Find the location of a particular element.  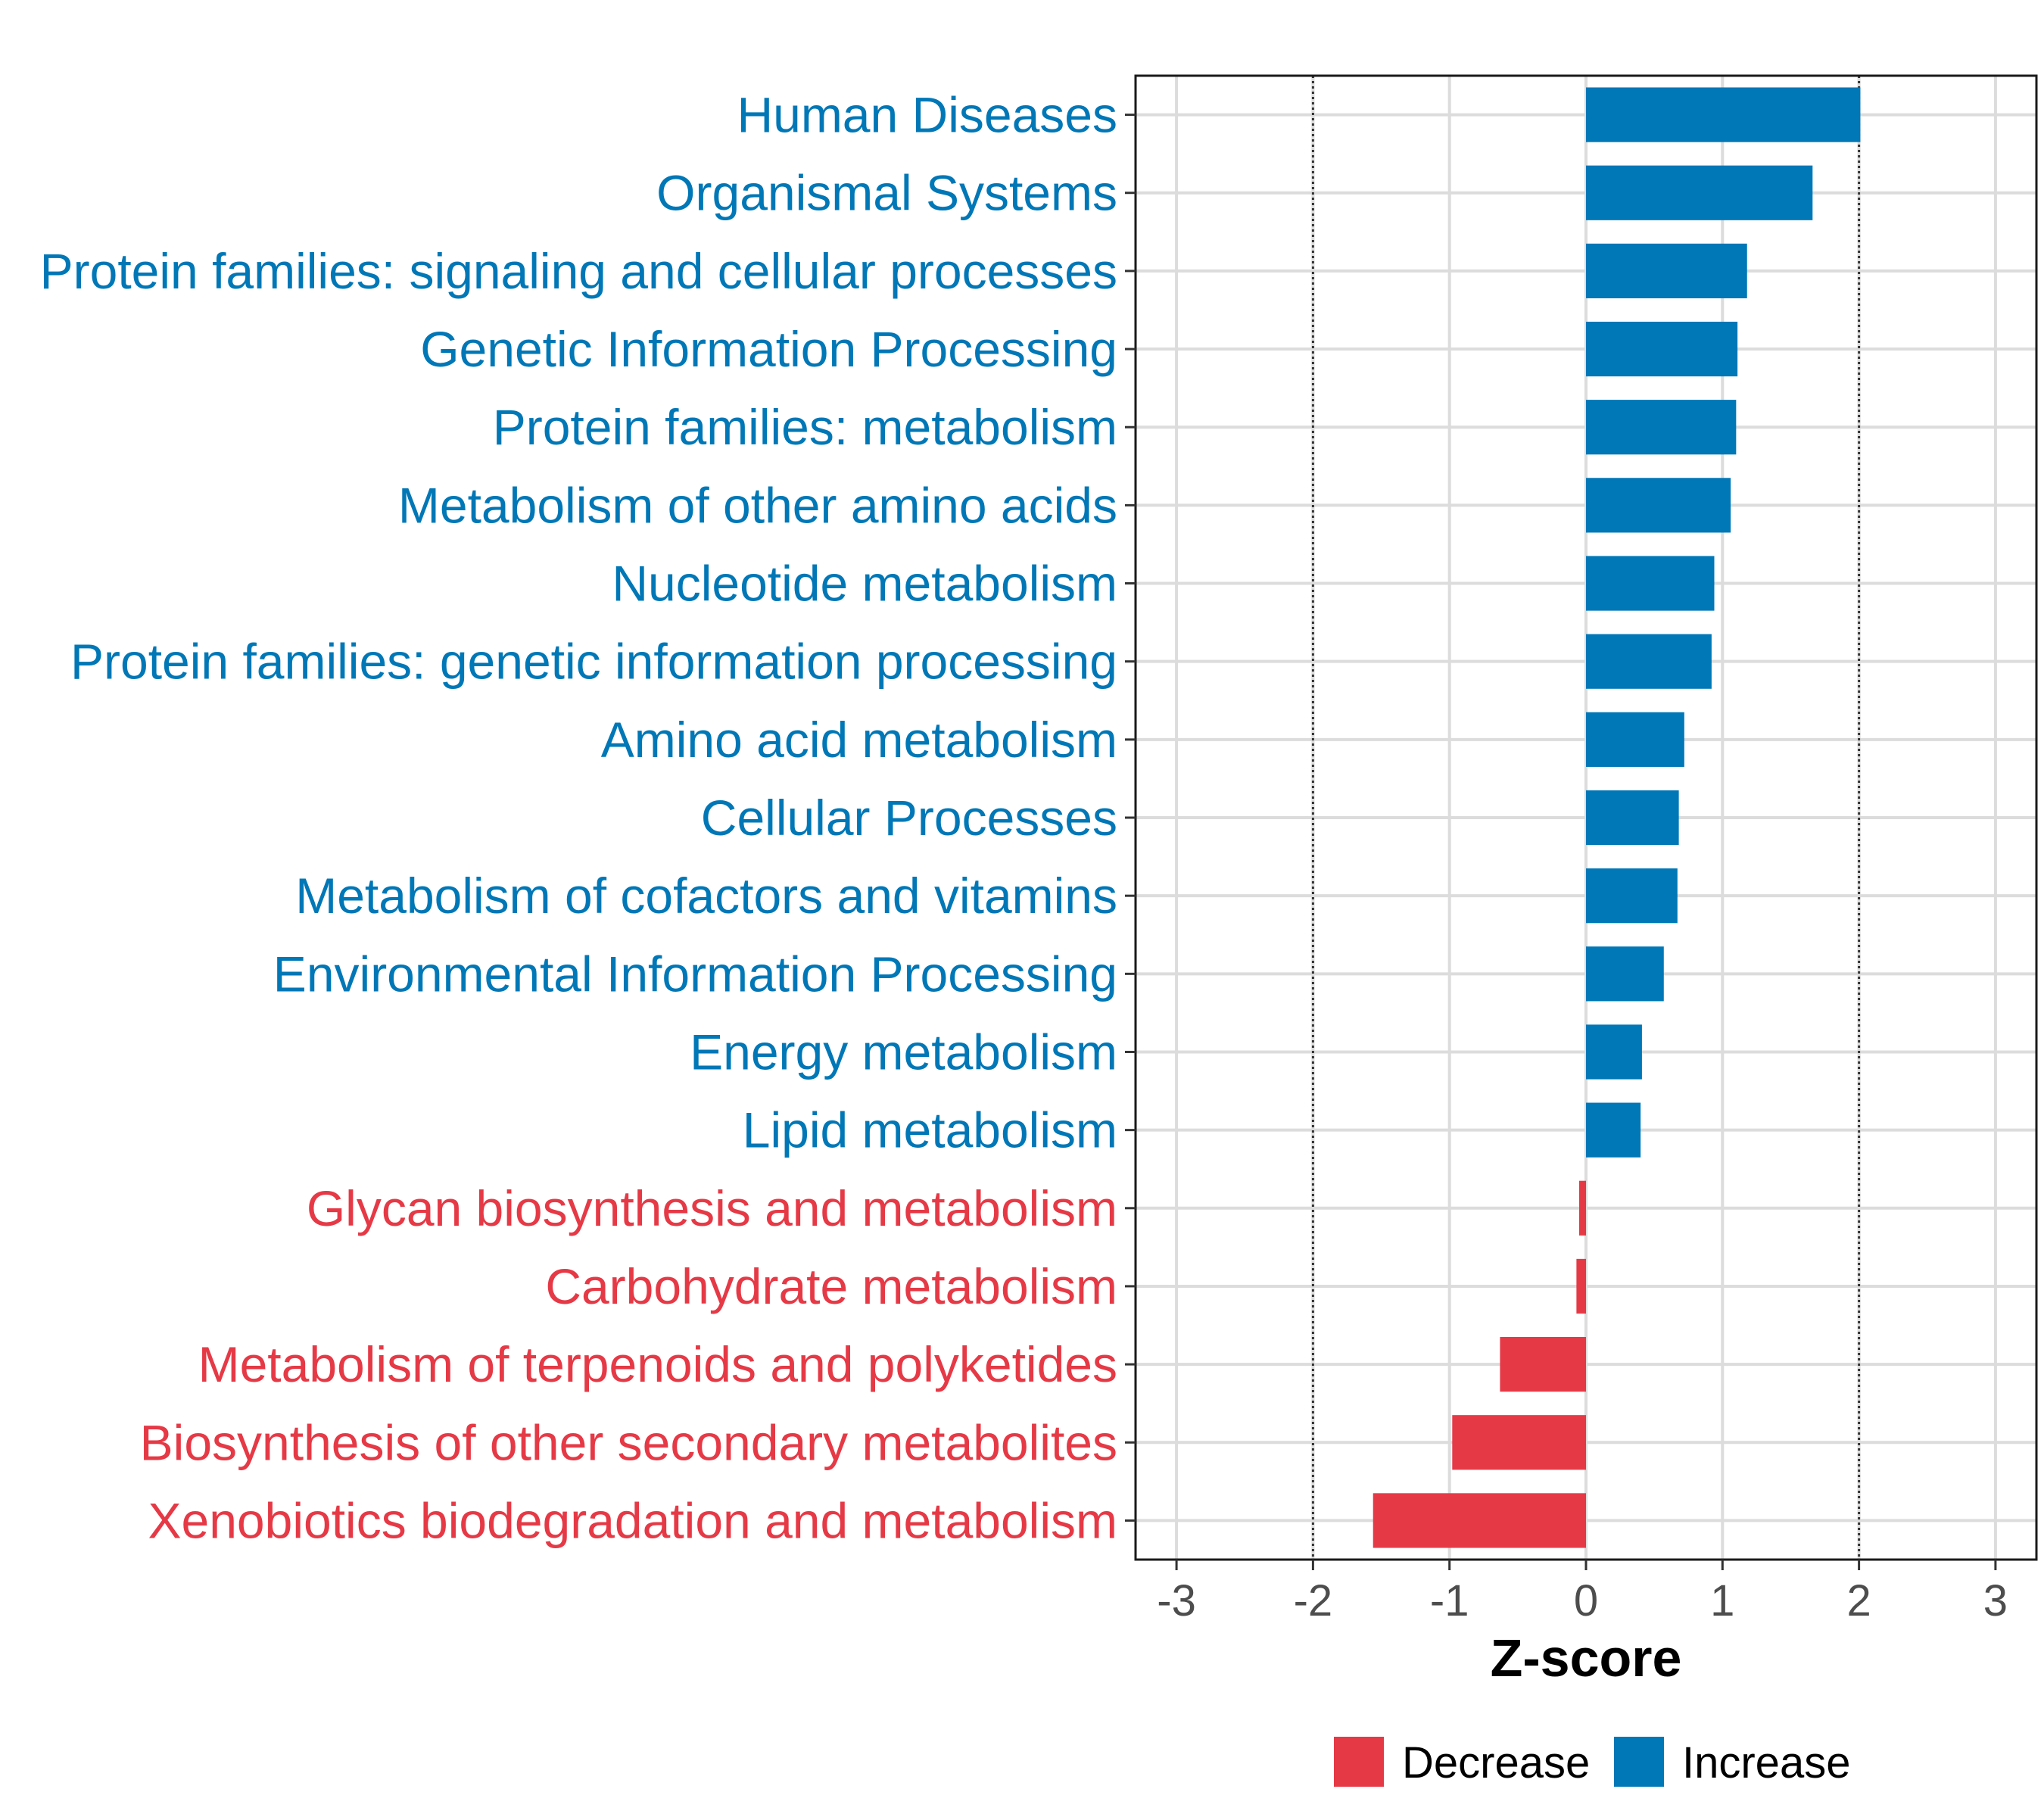

x-tick-label: 2 is located at coordinates (1858, 1600).